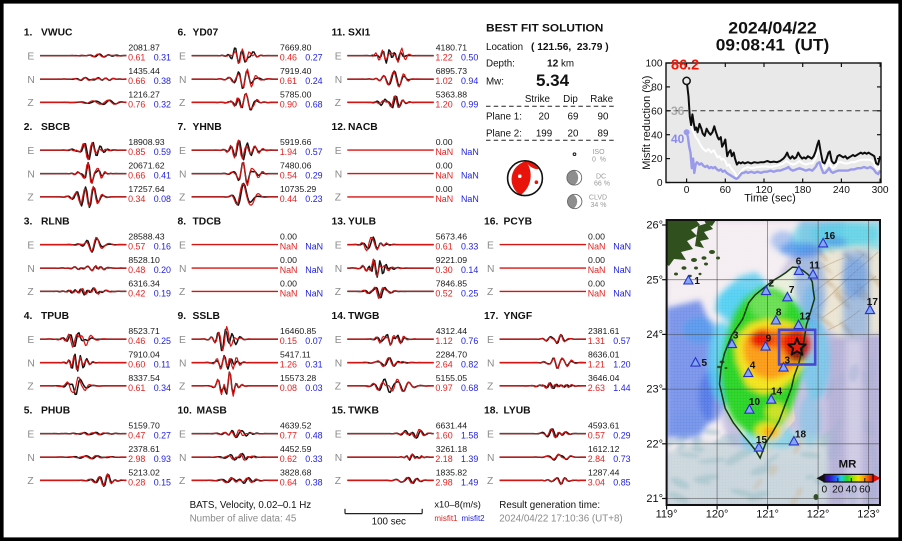  I want to click on svg-text: misfit1, so click(446, 518).